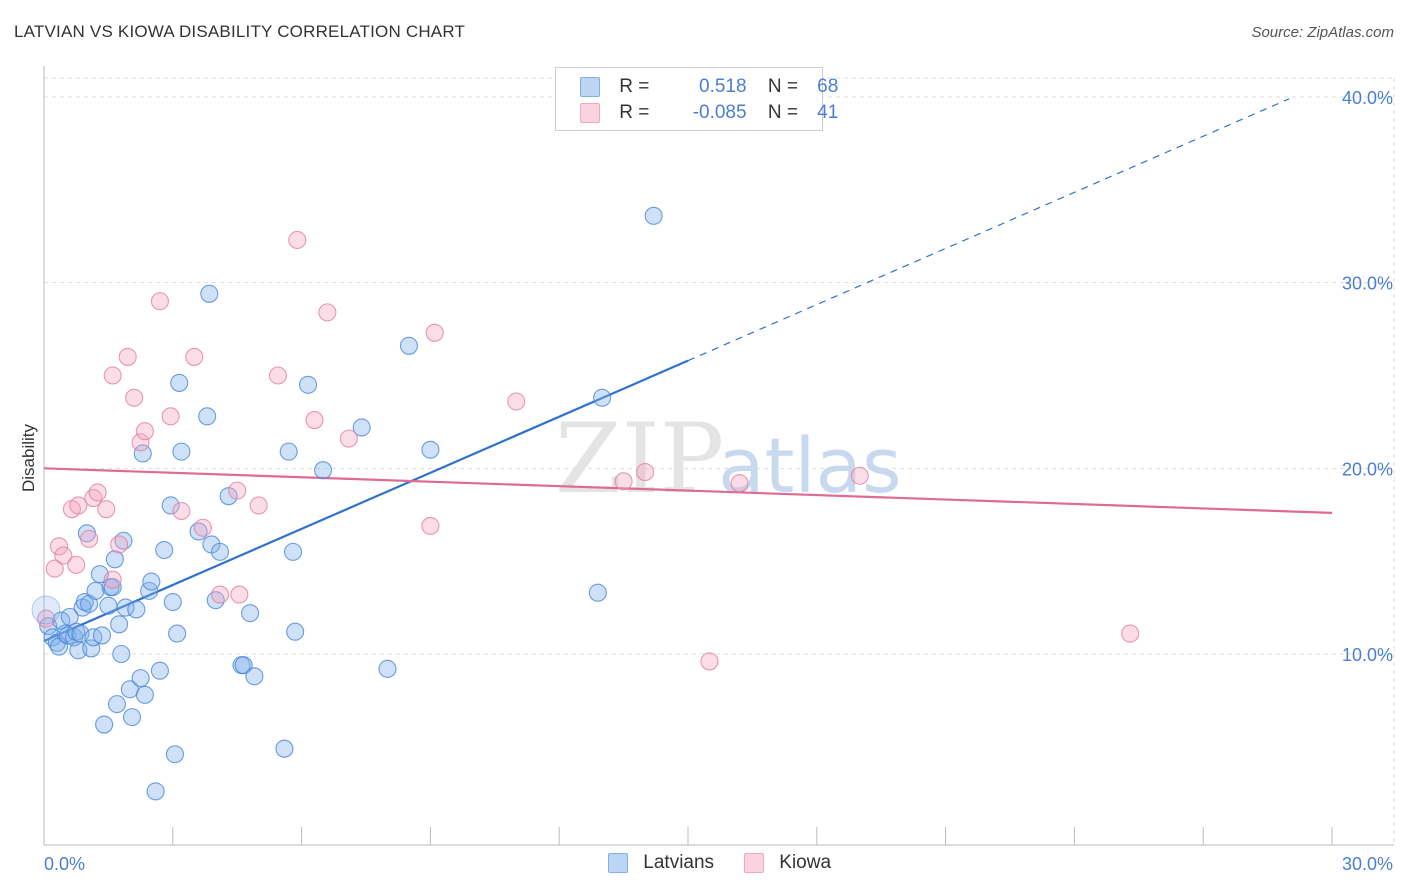  Describe the element at coordinates (1367, 98) in the screenshot. I see `y-tick-label: 40.0%` at that location.